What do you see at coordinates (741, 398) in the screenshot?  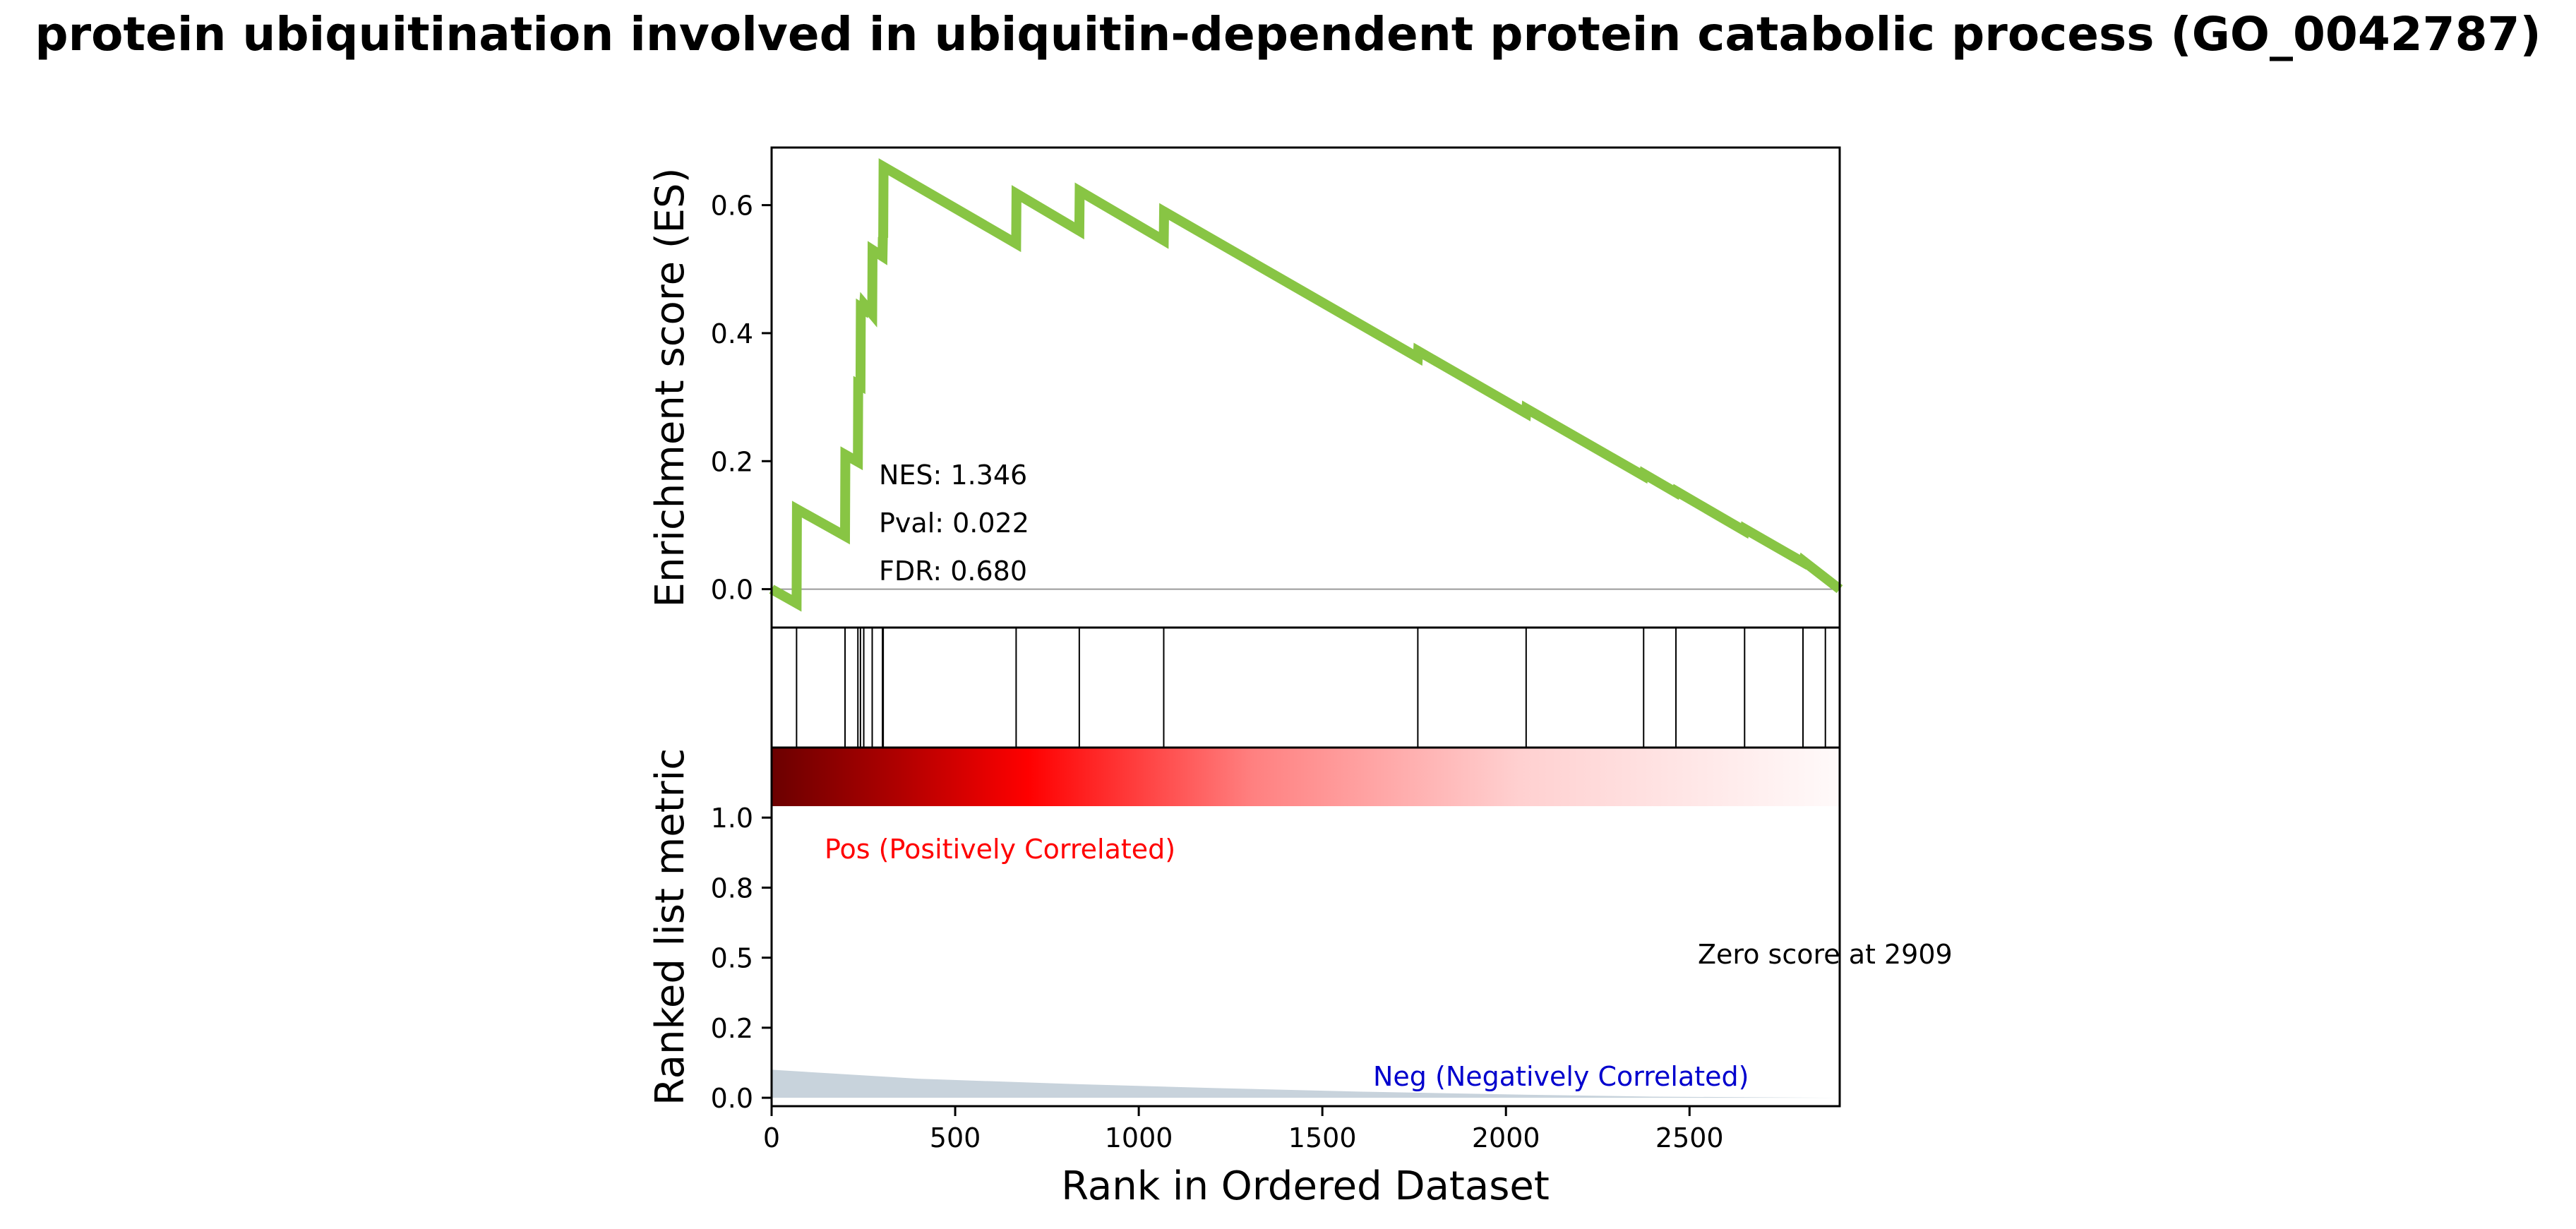 I see `es-y-ticks: 0.0 0.2 0.4 0.6` at bounding box center [741, 398].